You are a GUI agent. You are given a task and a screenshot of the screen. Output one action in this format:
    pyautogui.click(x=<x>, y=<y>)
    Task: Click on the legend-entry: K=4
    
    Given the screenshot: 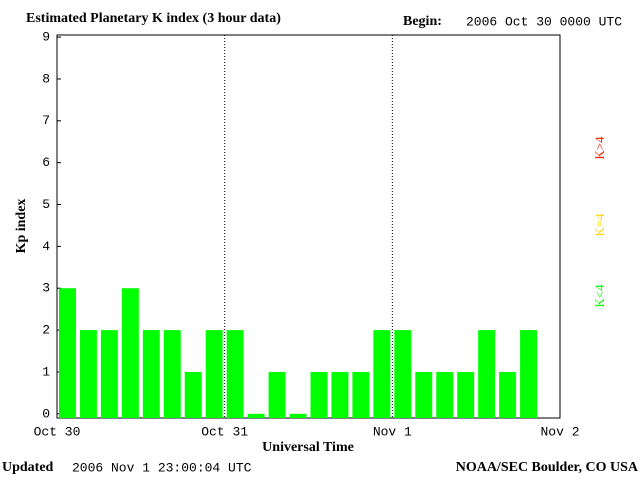 What is the action you would take?
    pyautogui.click(x=599, y=225)
    